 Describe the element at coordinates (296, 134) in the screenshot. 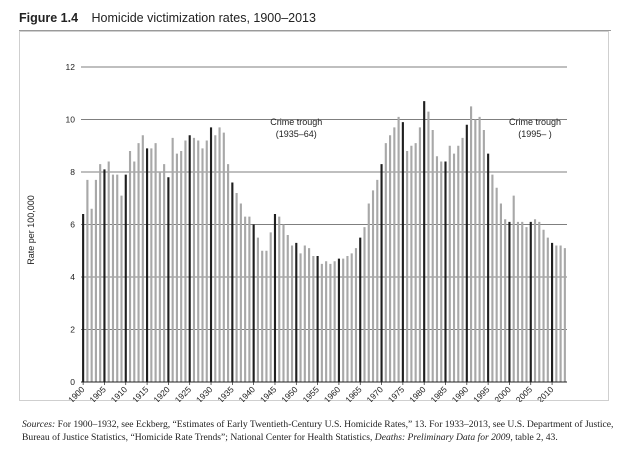

I see `annotation-0-line2: (1935–64)` at that location.